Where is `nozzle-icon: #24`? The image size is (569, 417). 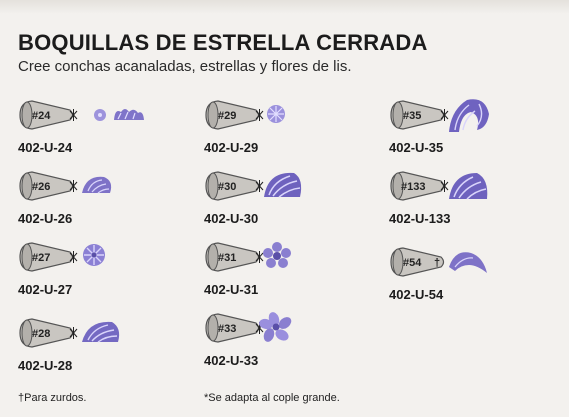 nozzle-icon: #24 is located at coordinates (48, 115).